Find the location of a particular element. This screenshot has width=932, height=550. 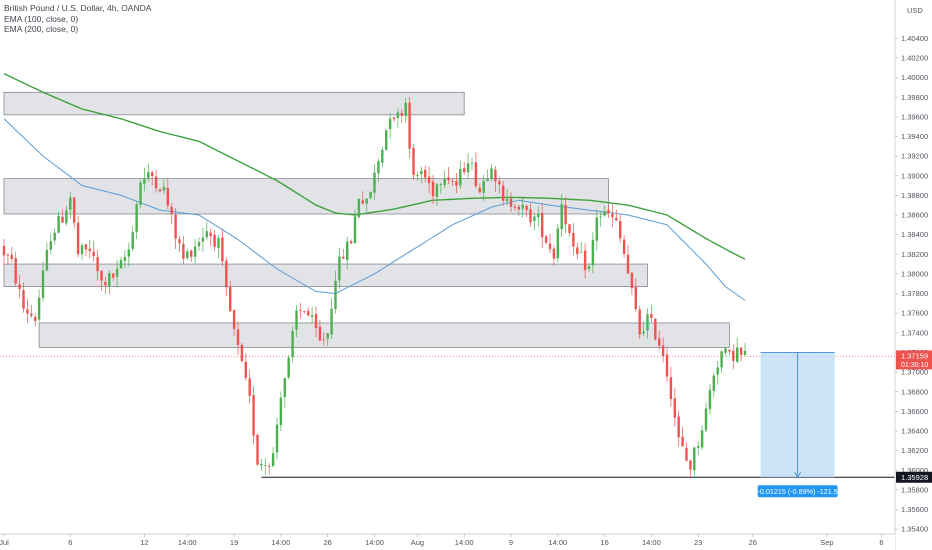

time-axis is located at coordinates (447, 542).